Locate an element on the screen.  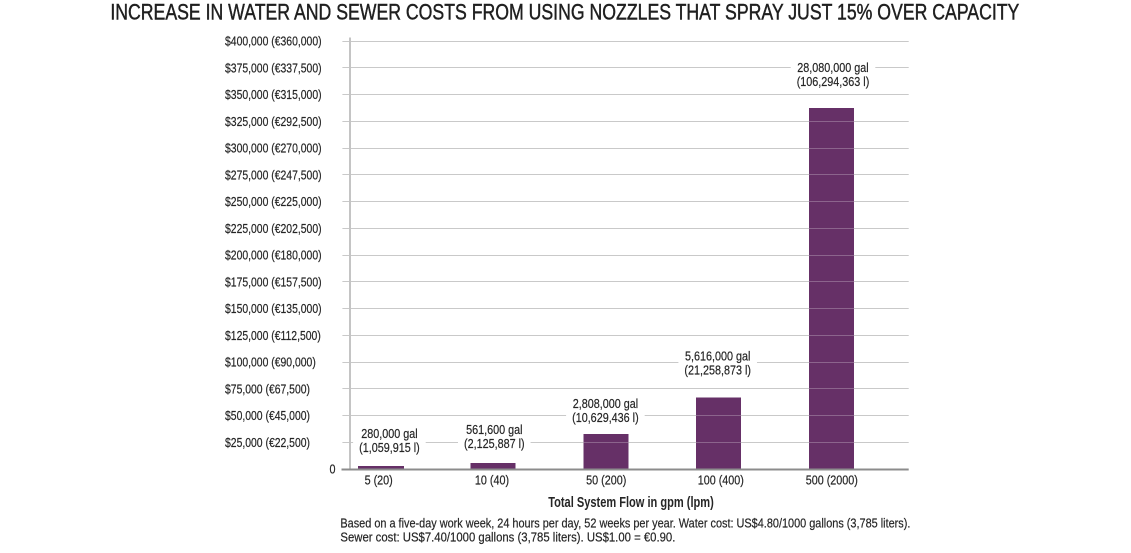
svg-text: (21,258,873 l) is located at coordinates (717, 370).